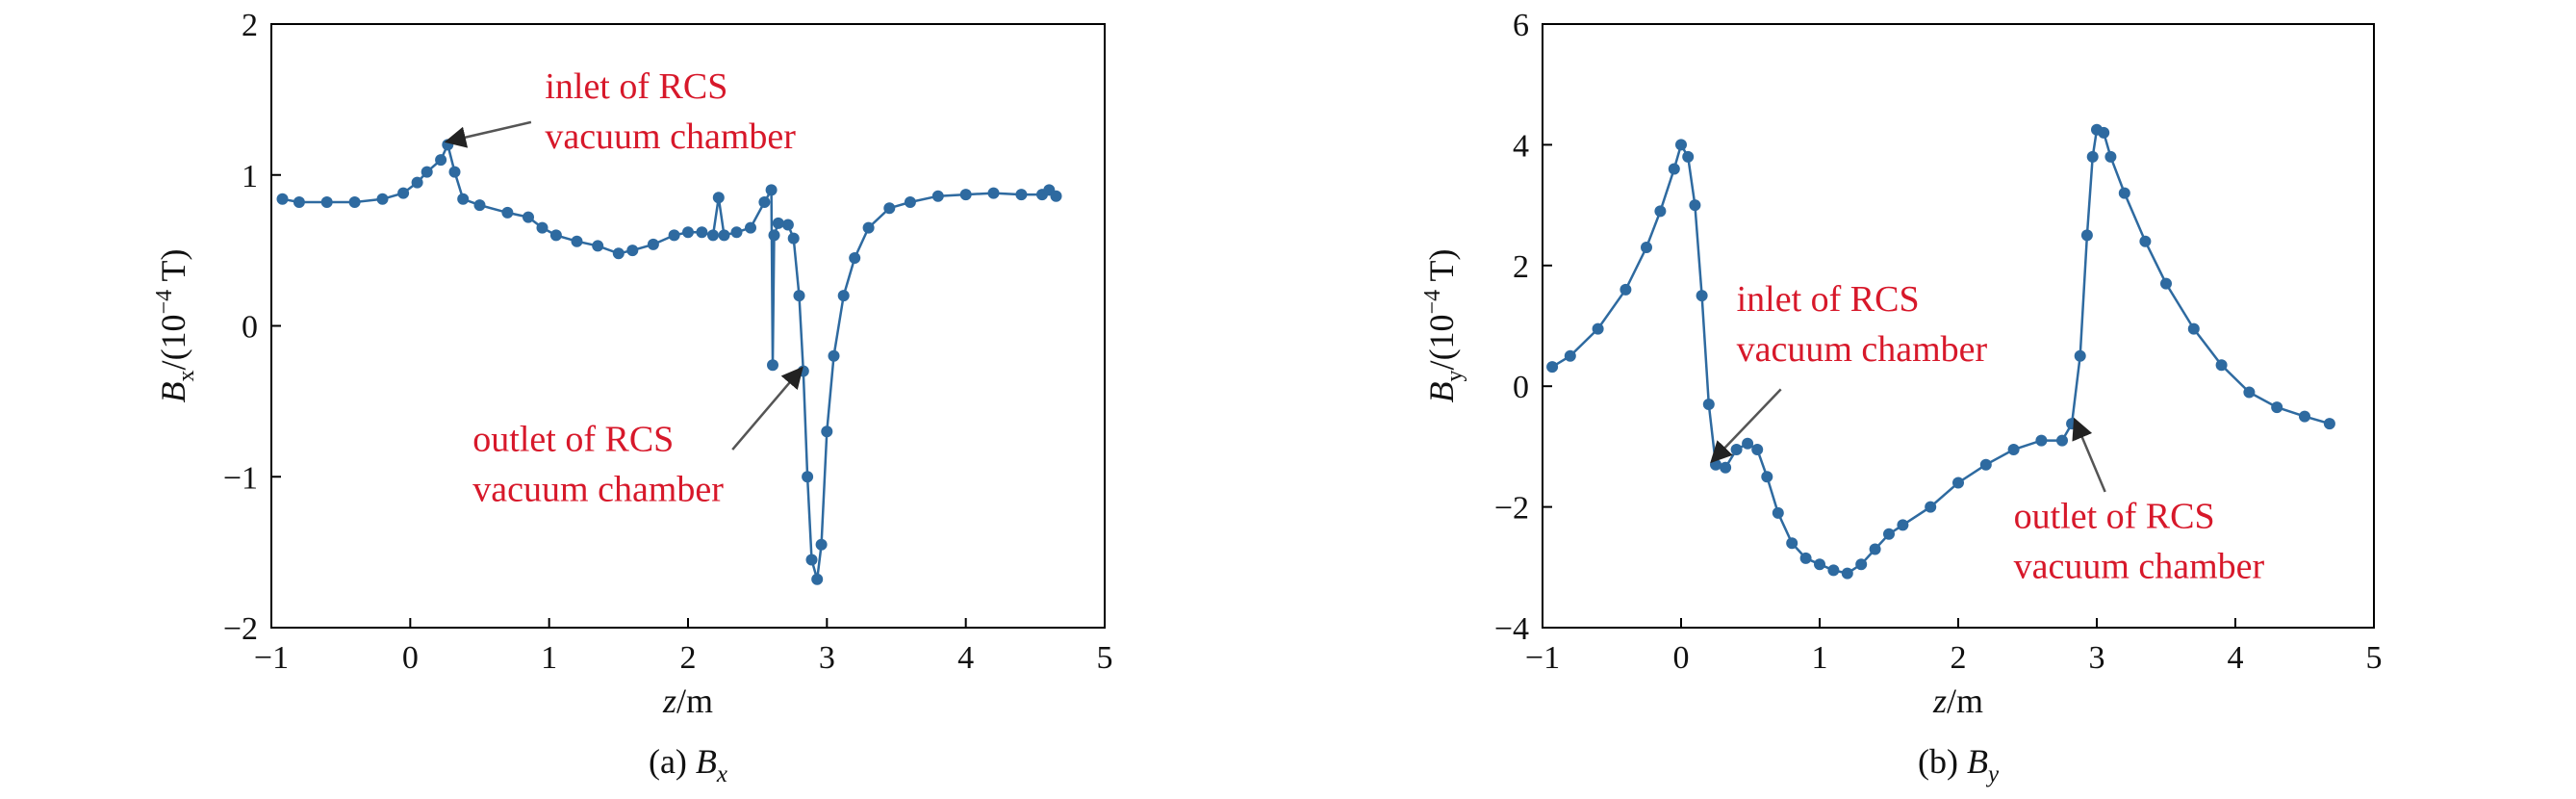 The height and width of the screenshot is (799, 2576). What do you see at coordinates (1521, 25) in the screenshot?
I see `chart-b-y-tick-label: 6` at bounding box center [1521, 25].